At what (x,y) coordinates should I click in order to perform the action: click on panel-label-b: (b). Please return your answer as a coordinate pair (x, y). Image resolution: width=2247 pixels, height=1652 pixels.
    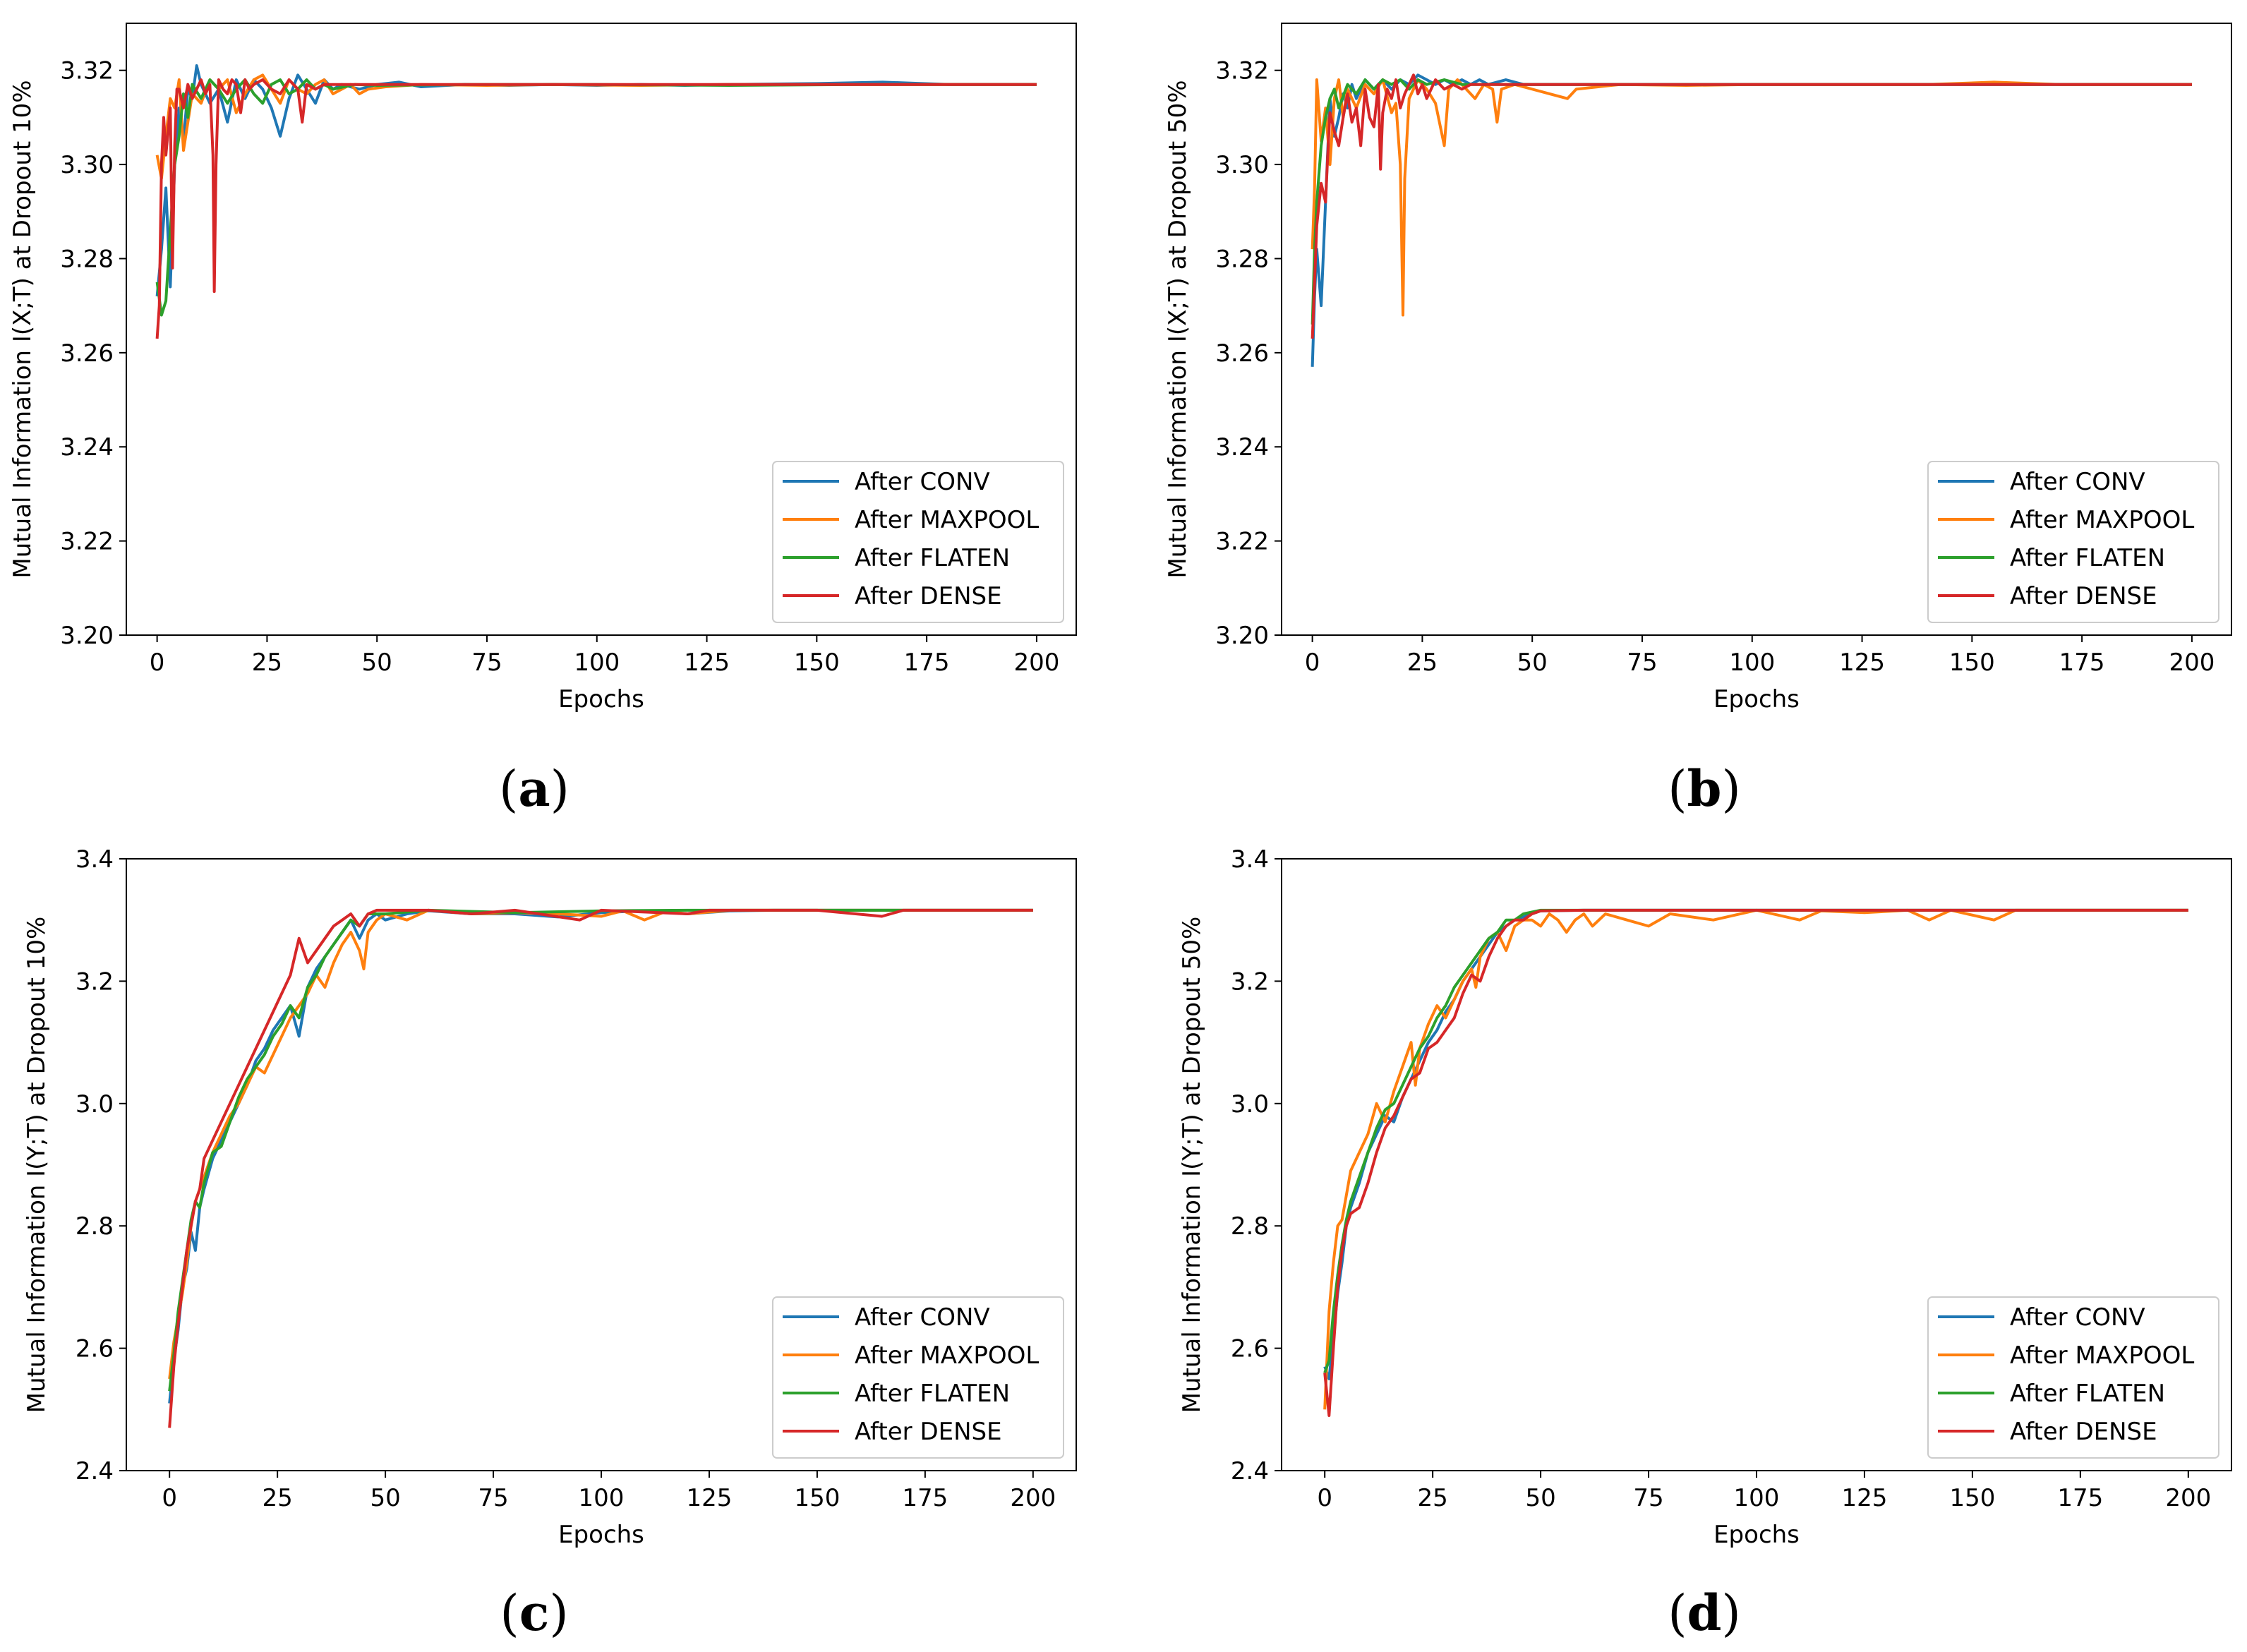
    Looking at the image, I should click on (1704, 789).